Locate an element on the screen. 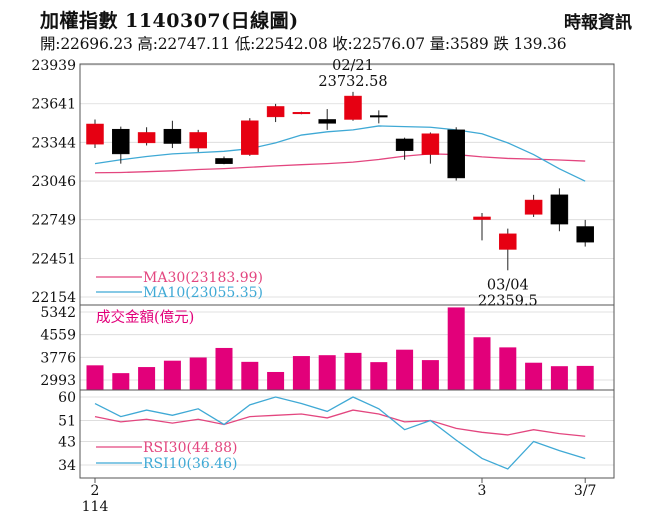 This screenshot has height=526, width=656. rsi-tick-label: 60 is located at coordinates (67, 398).